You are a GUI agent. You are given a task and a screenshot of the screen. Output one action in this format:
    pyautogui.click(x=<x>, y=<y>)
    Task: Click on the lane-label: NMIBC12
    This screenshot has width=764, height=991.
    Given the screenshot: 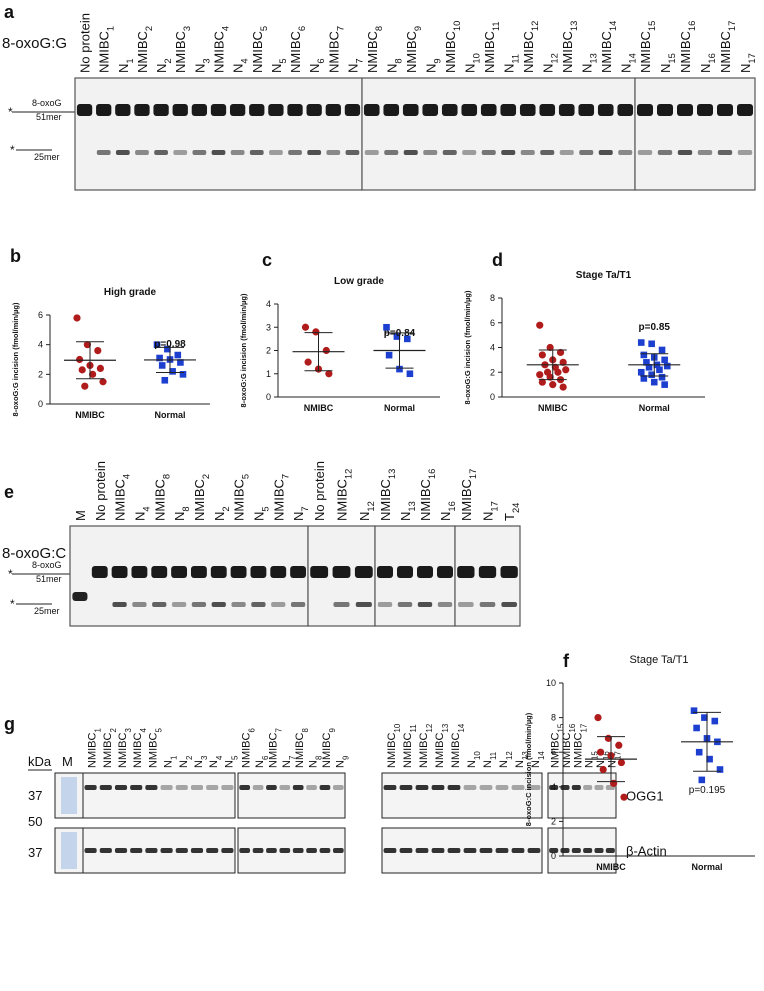 What is the action you would take?
    pyautogui.click(x=530, y=47)
    